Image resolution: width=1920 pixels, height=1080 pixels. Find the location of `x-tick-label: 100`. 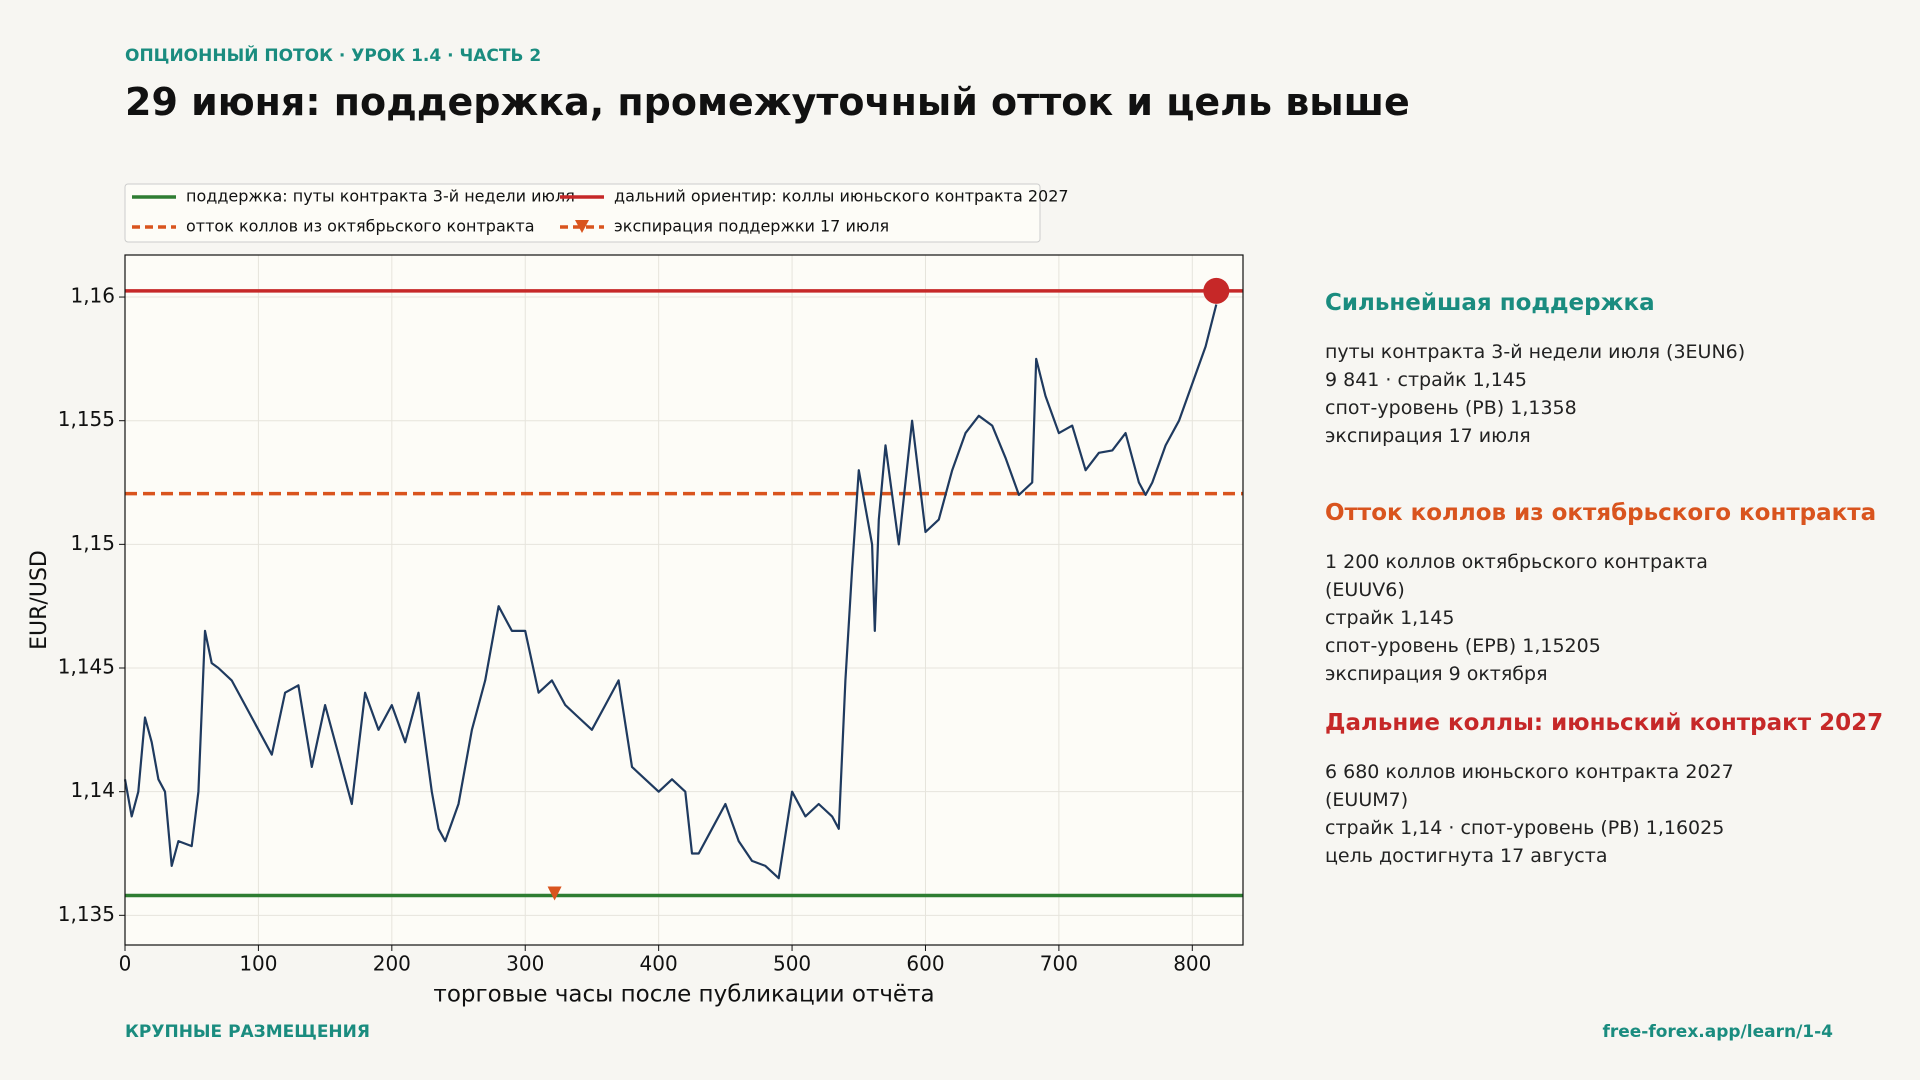

x-tick-label: 100 is located at coordinates (258, 964).